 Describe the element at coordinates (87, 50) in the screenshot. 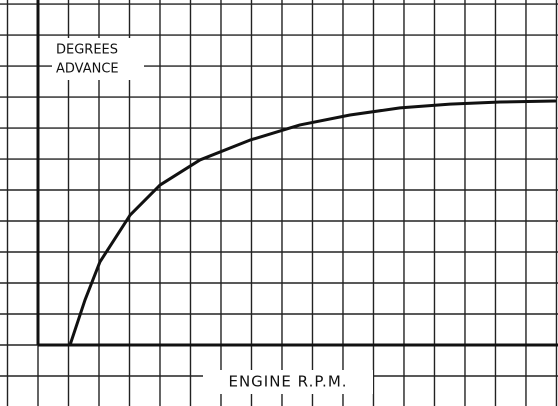

I see `y-axis-label: DEGREES` at that location.